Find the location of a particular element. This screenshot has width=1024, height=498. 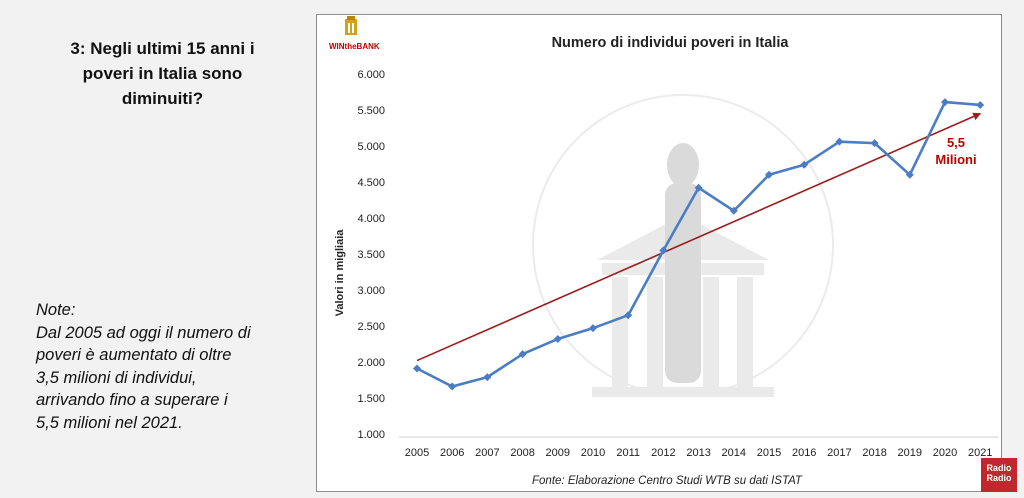

x-tick-label: 2020 is located at coordinates (945, 453).